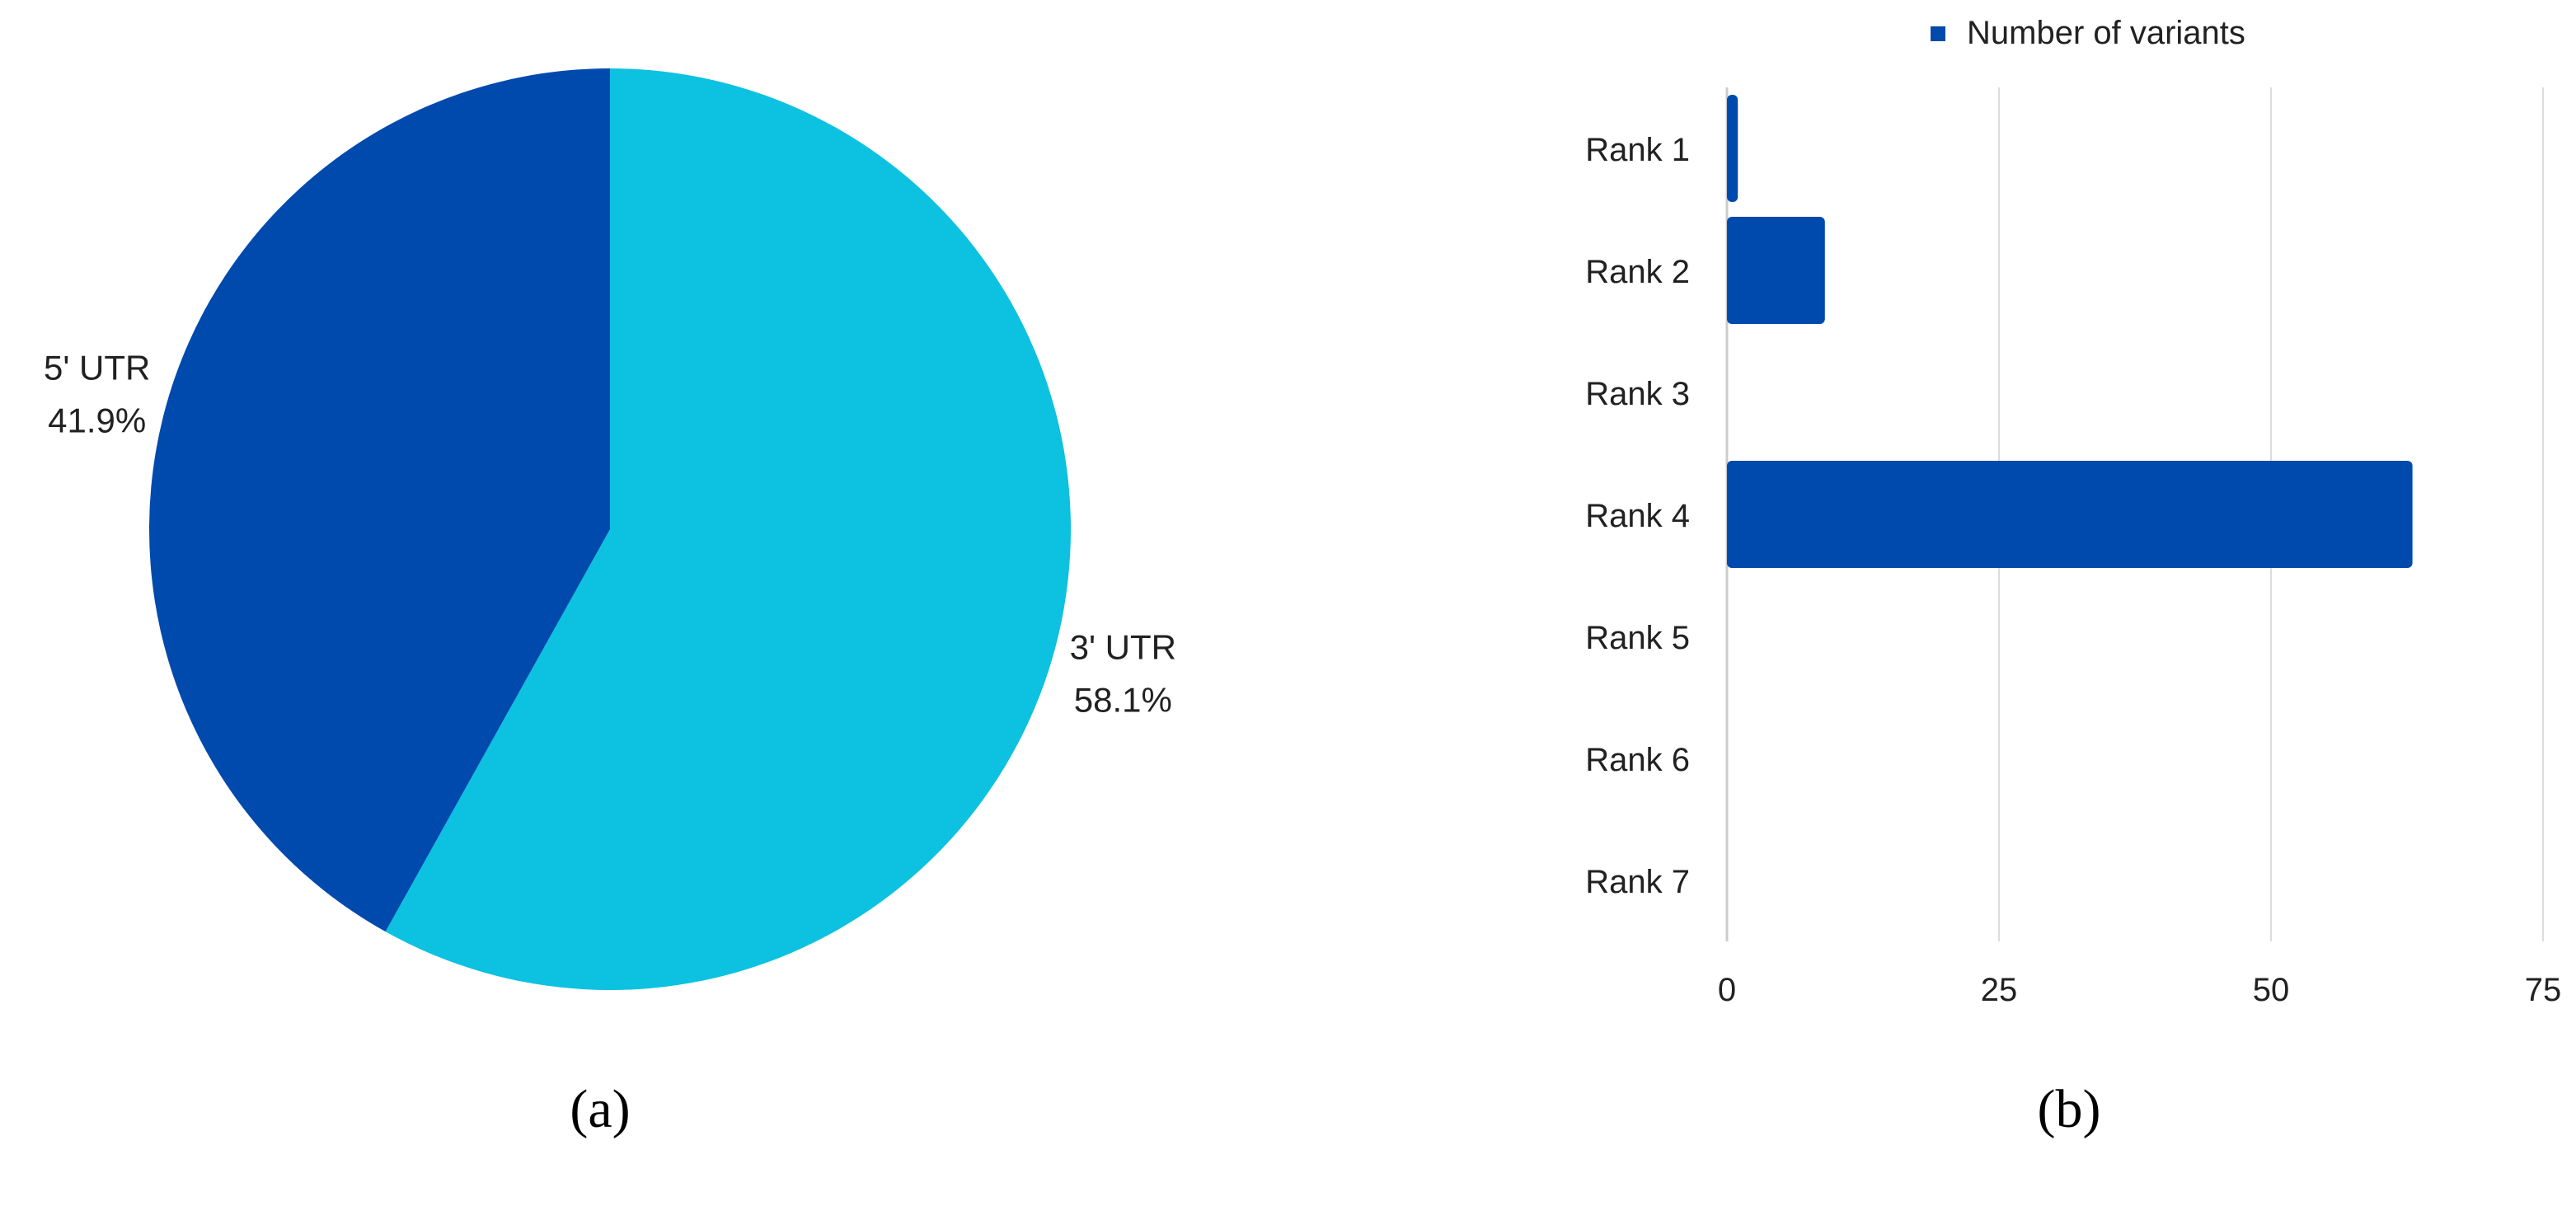 Image resolution: width=2576 pixels, height=1206 pixels. What do you see at coordinates (380, 500) in the screenshot?
I see `pie-slice` at bounding box center [380, 500].